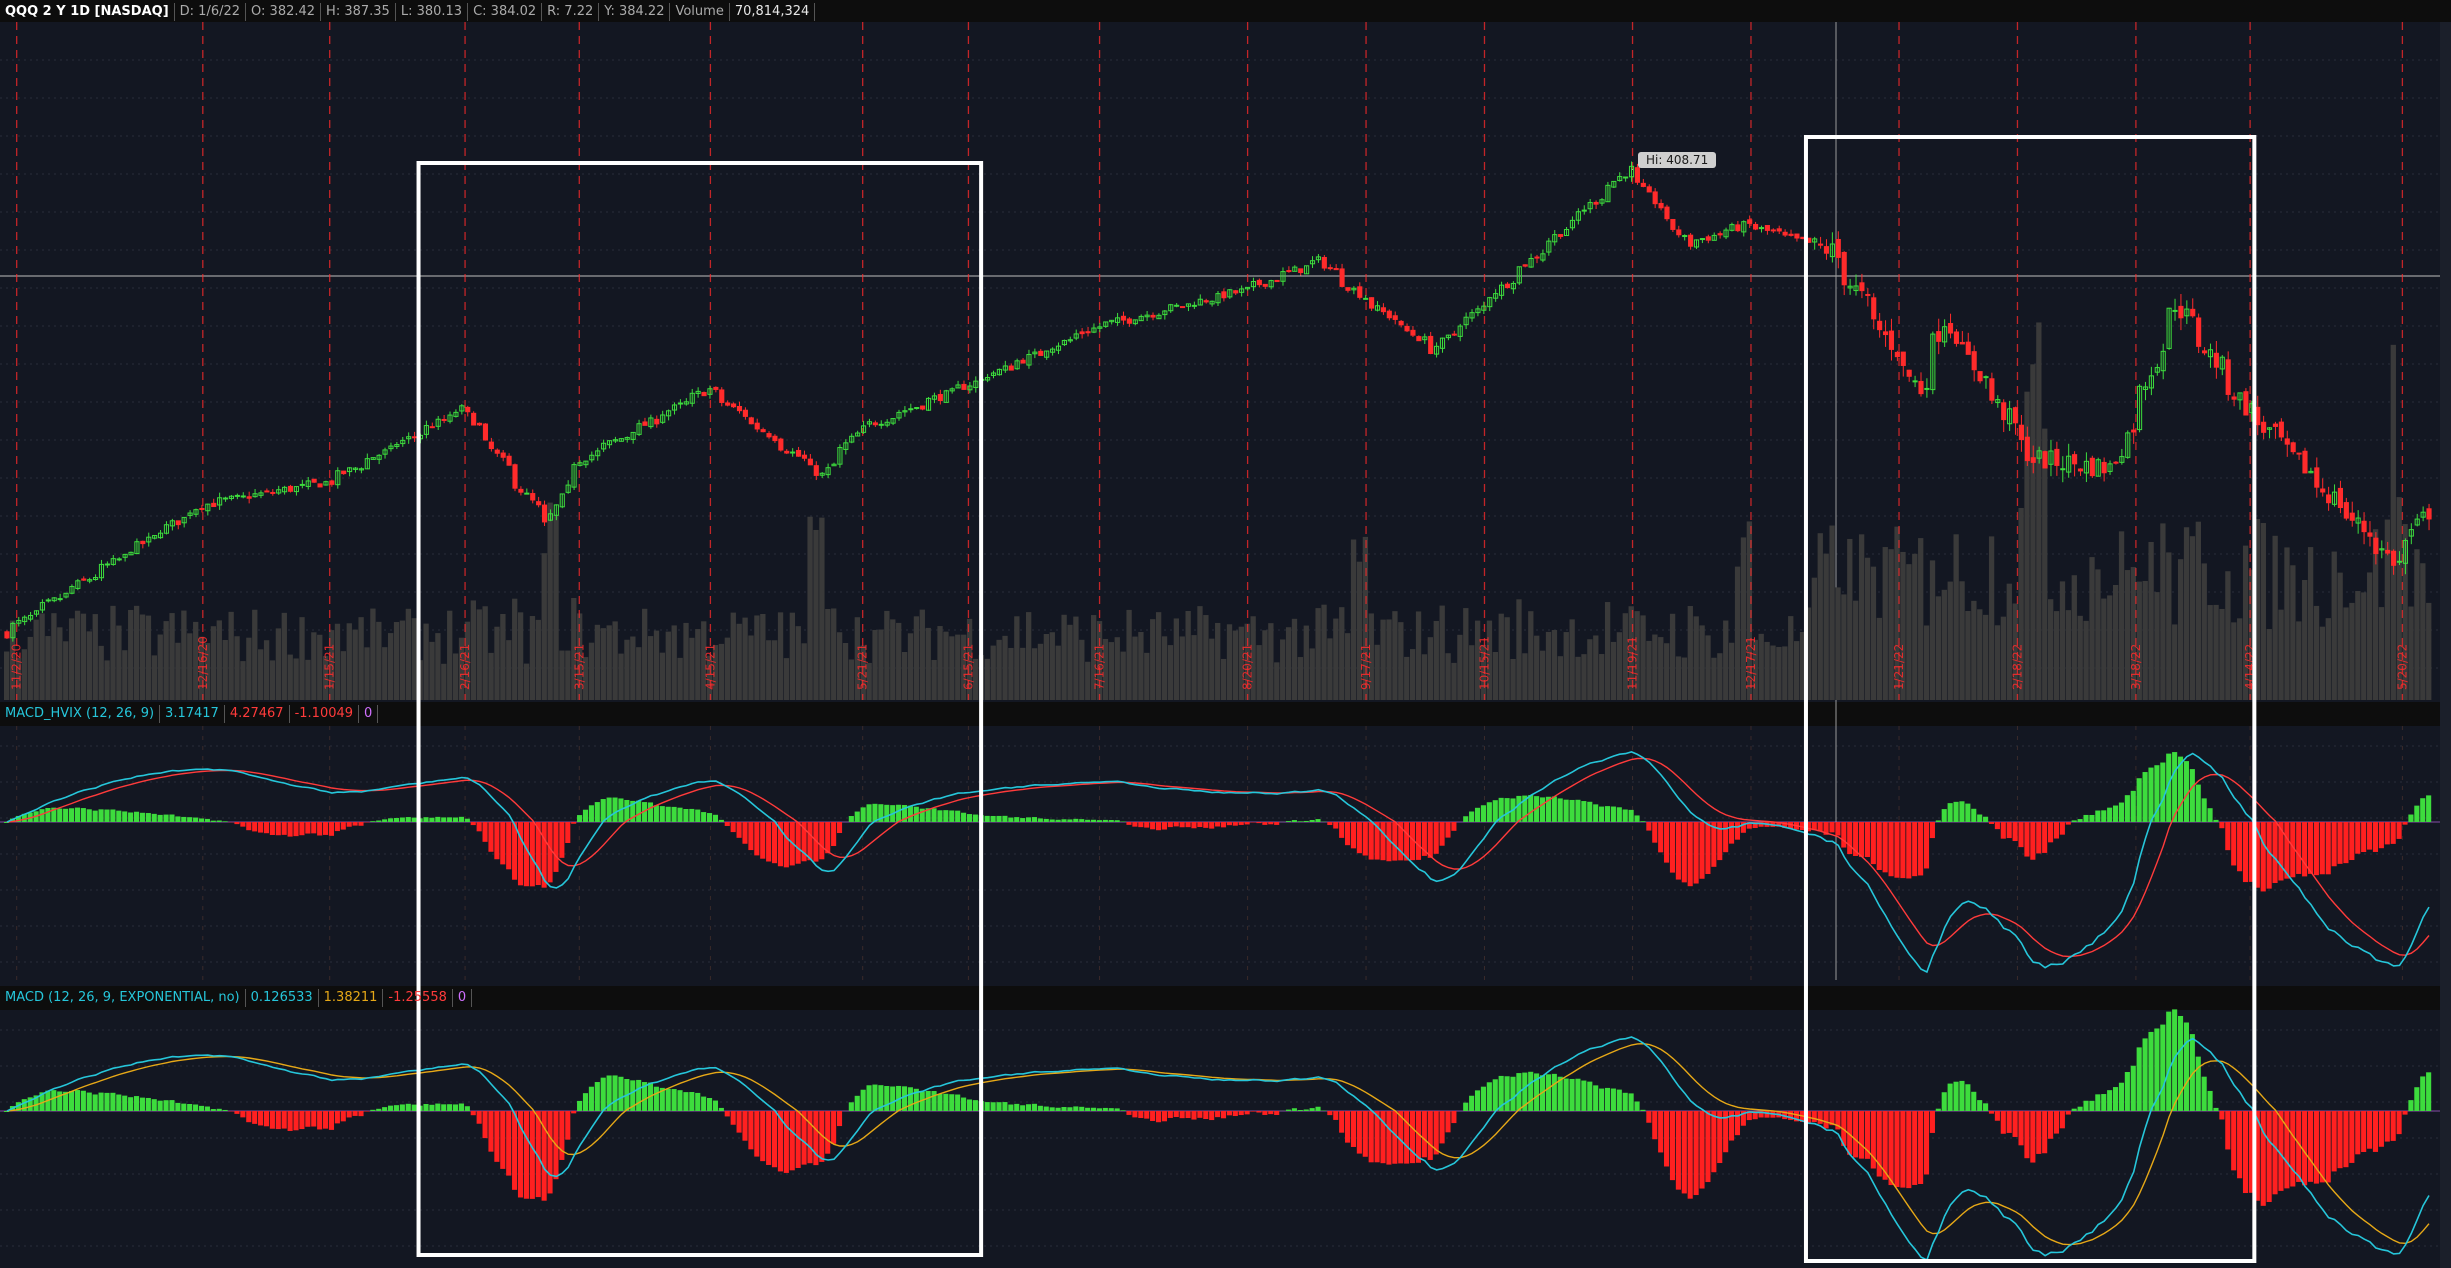 This screenshot has width=2451, height=1268. What do you see at coordinates (80, 714) in the screenshot?
I see `macd-hvix-title: MACD_HVIX (12, 26, 9)` at bounding box center [80, 714].